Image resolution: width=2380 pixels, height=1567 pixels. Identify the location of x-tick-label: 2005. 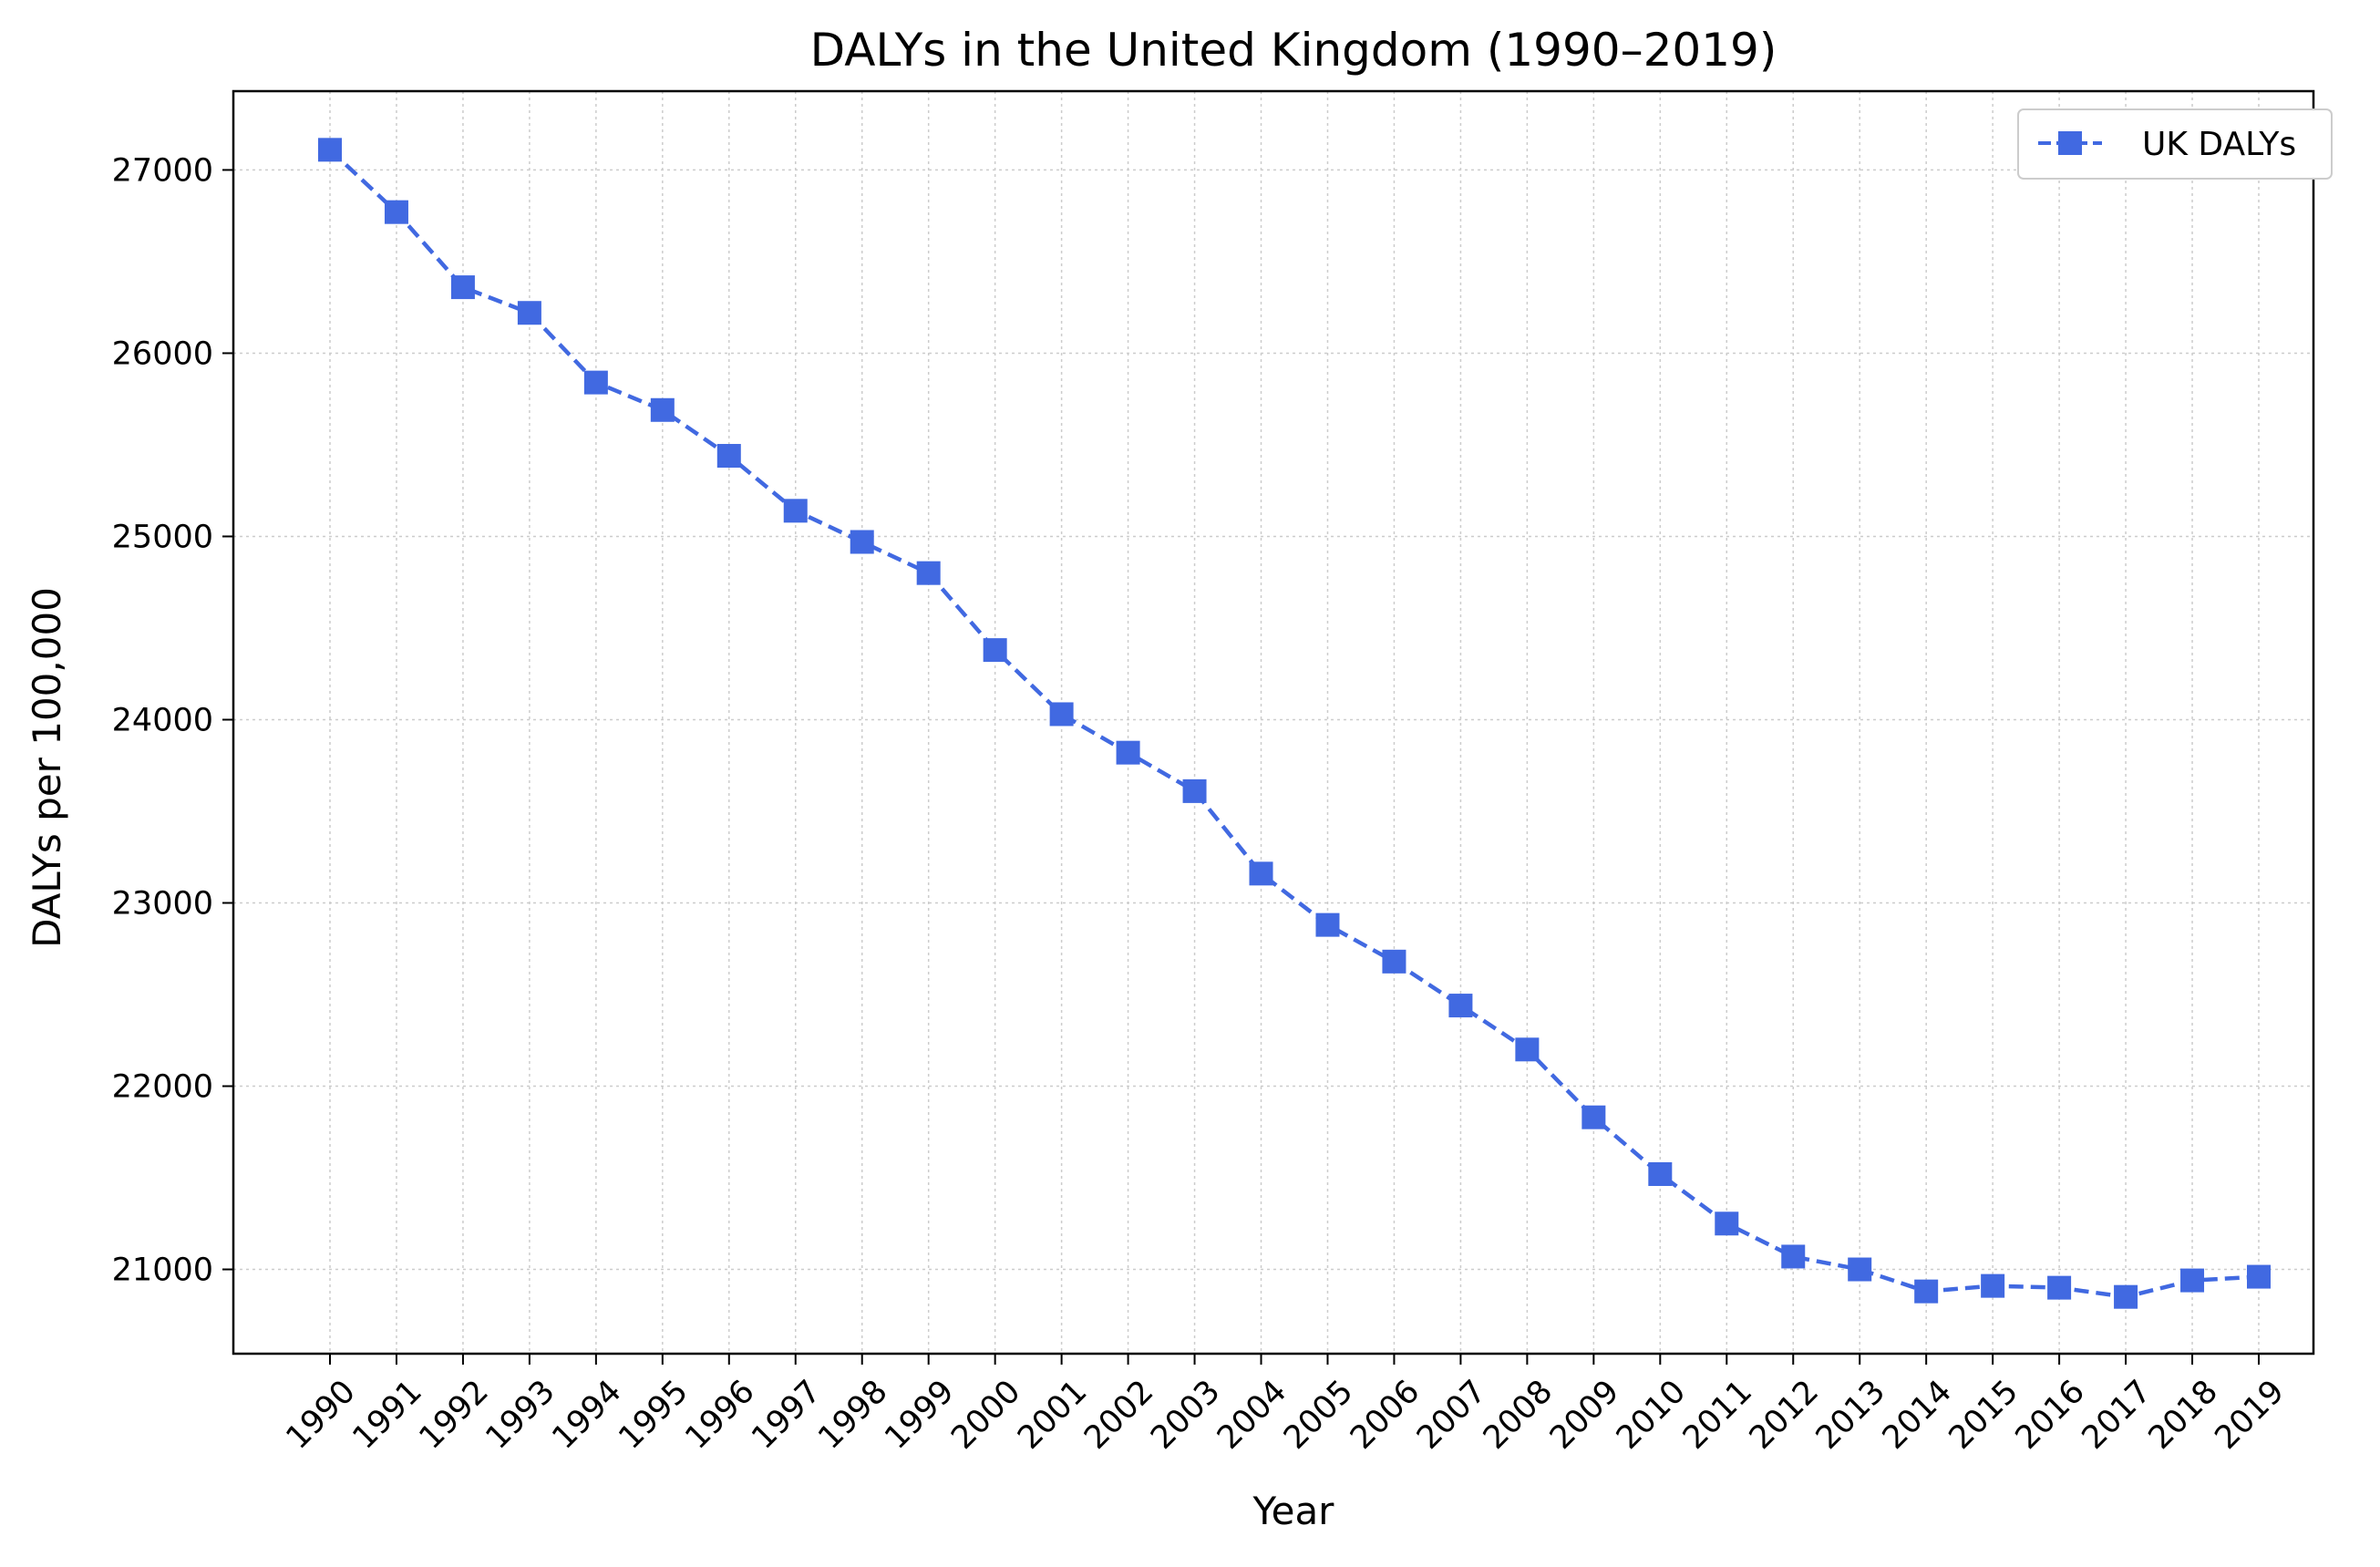
(1319, 1415).